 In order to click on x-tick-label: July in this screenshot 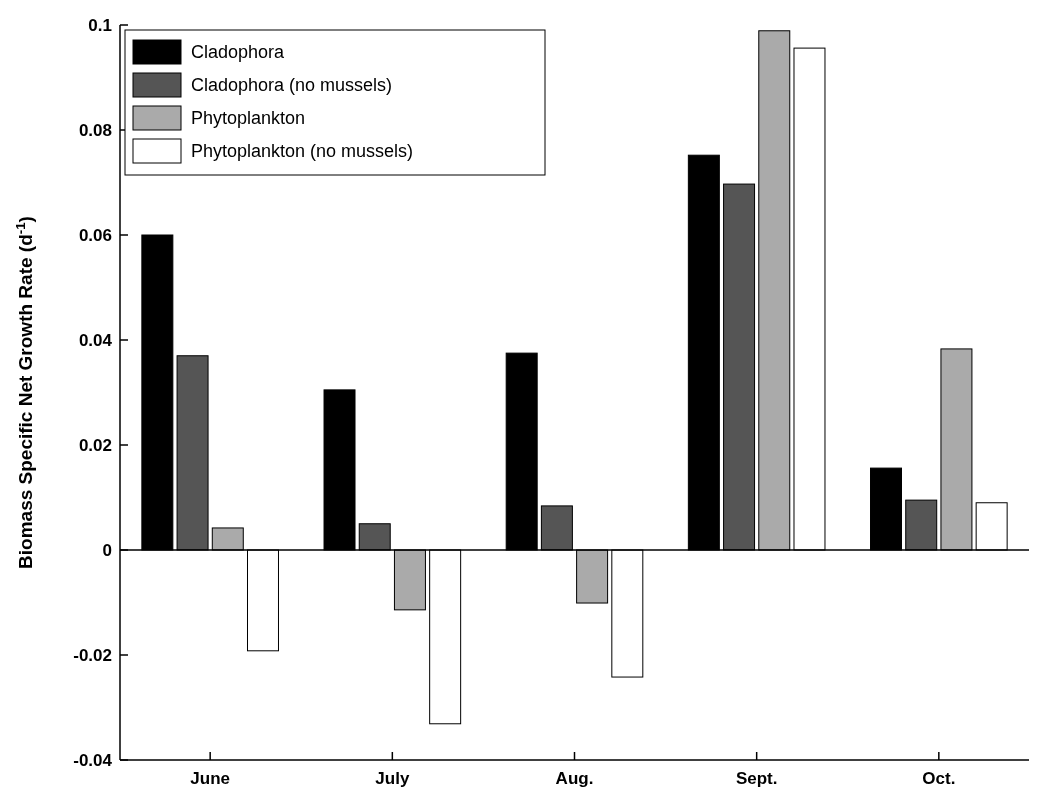, I will do `click(392, 778)`.